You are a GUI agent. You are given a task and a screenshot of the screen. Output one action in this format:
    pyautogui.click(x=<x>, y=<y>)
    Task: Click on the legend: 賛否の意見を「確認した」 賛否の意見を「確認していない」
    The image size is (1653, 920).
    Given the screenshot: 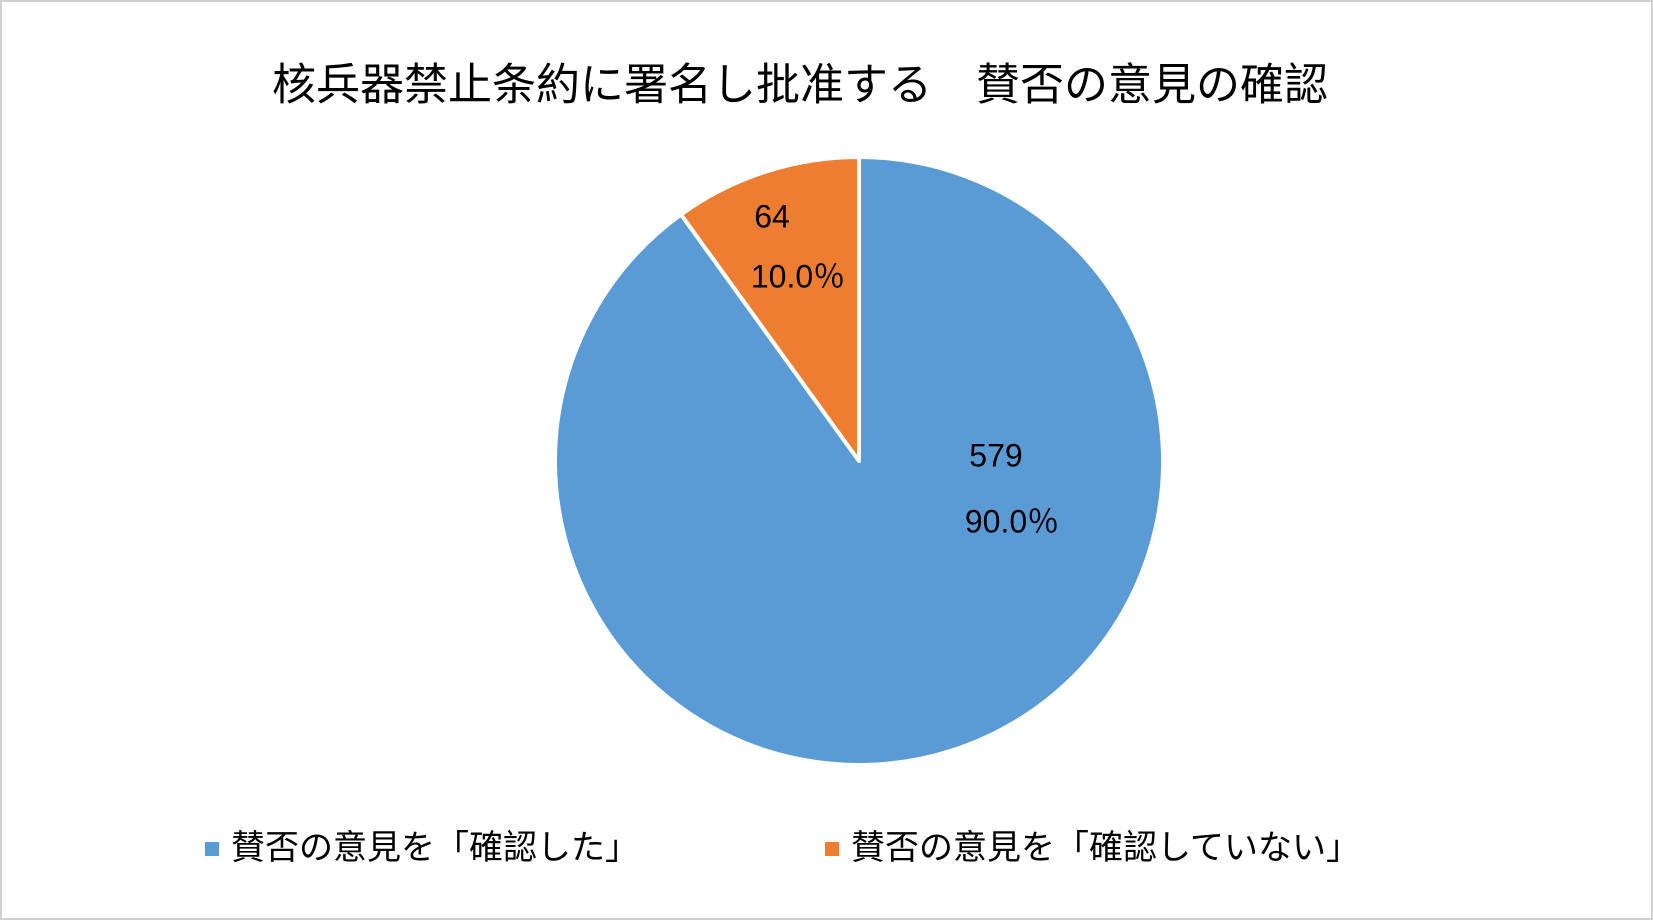 What is the action you would take?
    pyautogui.click(x=782, y=848)
    